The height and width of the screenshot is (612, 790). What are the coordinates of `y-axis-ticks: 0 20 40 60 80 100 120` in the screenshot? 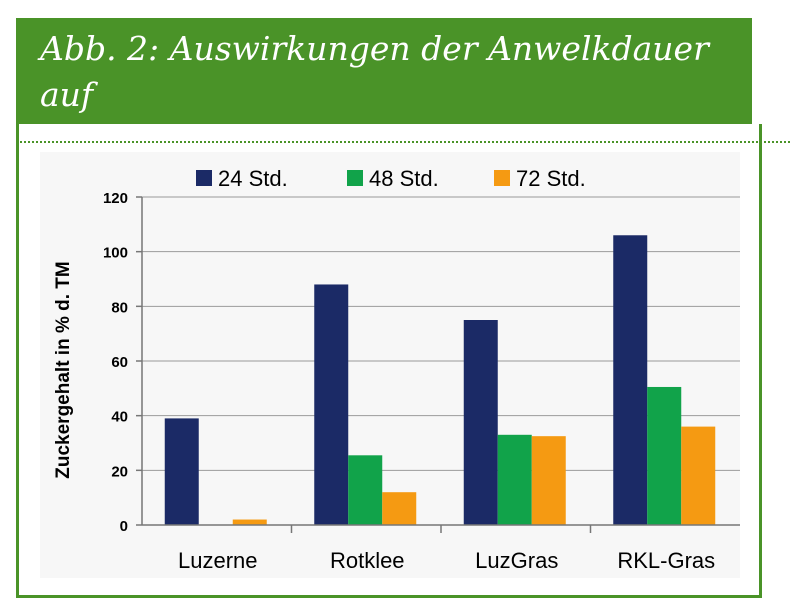 It's located at (122, 362).